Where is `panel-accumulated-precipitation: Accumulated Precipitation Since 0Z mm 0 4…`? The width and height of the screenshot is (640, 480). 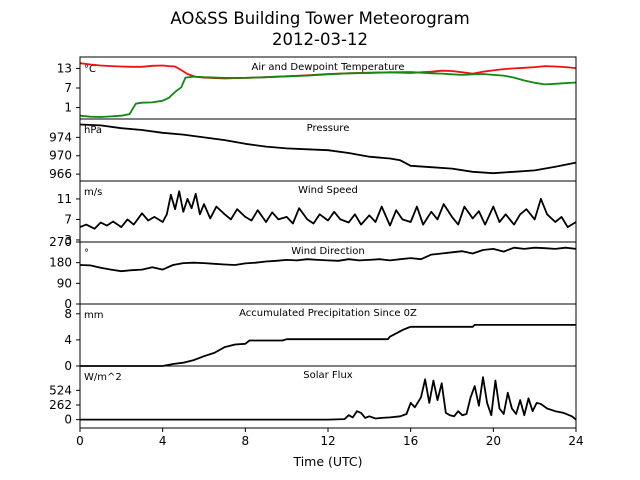
panel-accumulated-precipitation: Accumulated Precipitation Since 0Z mm 0 4… is located at coordinates (320, 338).